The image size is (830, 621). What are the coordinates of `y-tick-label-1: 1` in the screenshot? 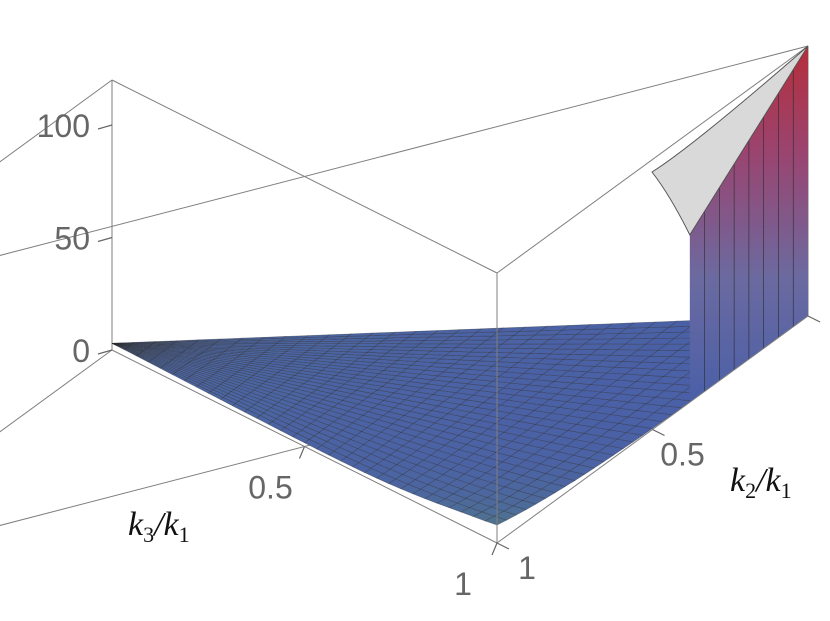 It's located at (527, 568).